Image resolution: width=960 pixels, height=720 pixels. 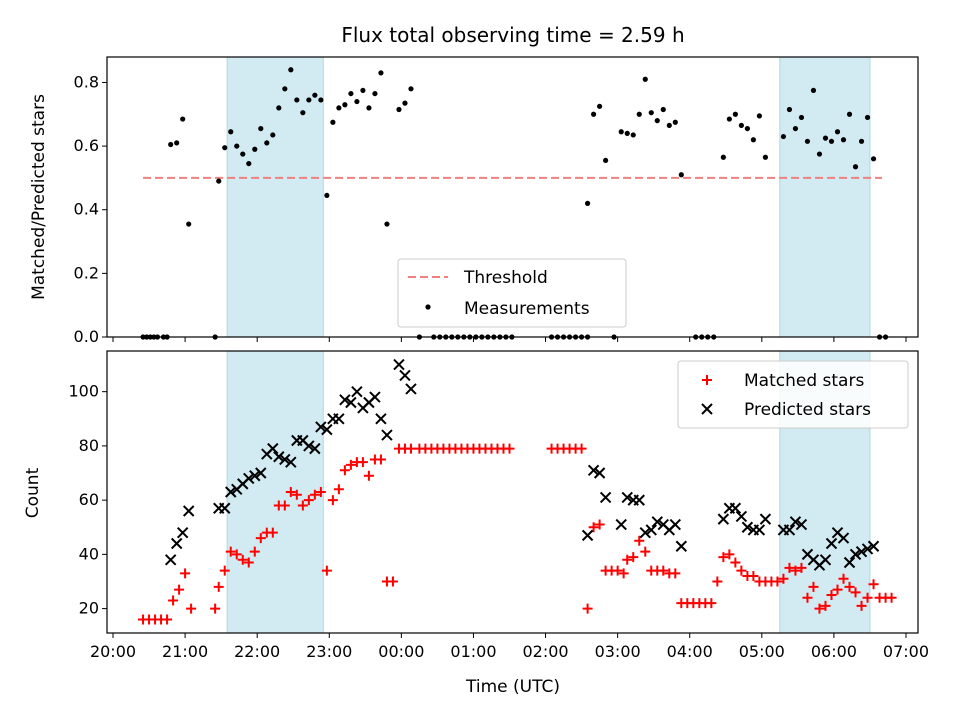 What do you see at coordinates (185, 651) in the screenshot?
I see `x-tick-label: 21:00` at bounding box center [185, 651].